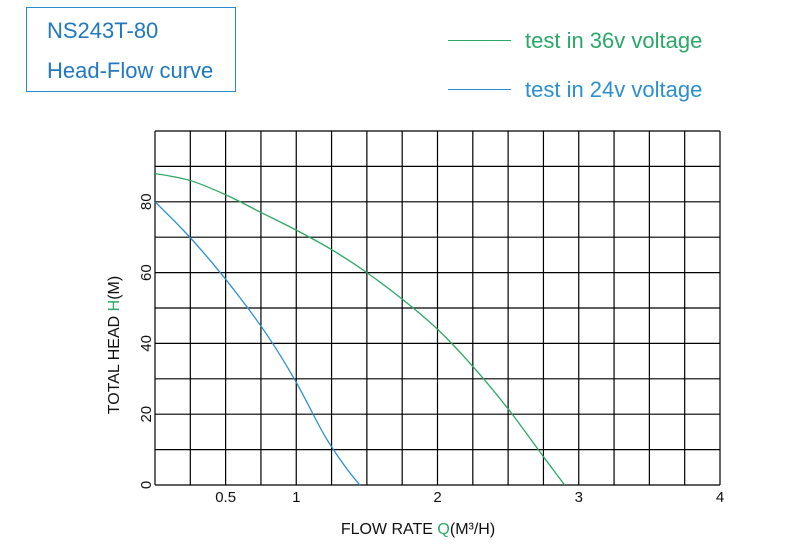  I want to click on x-axis-label: FLOW RATE Q(M³/H), so click(418, 529).